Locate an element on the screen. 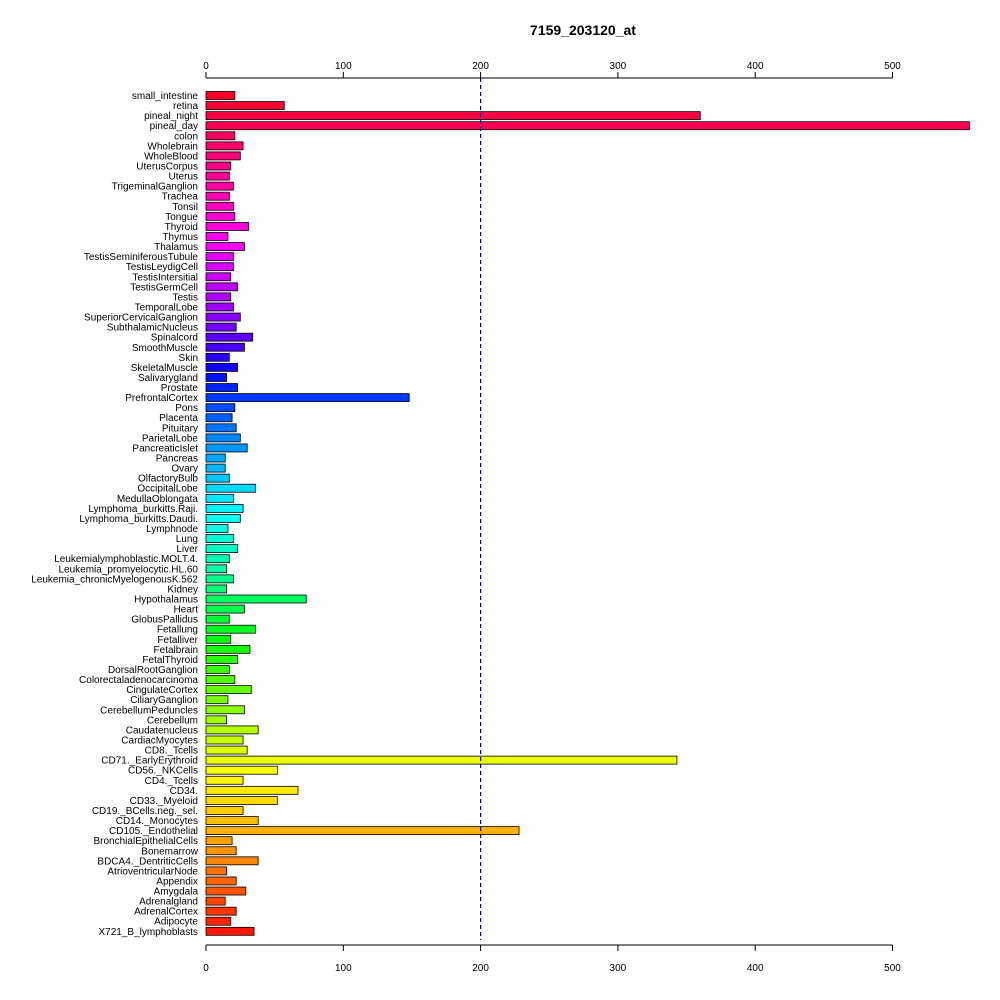 Image resolution: width=1000 pixels, height=1000 pixels. top-axis-tick-label: 200 is located at coordinates (480, 66).